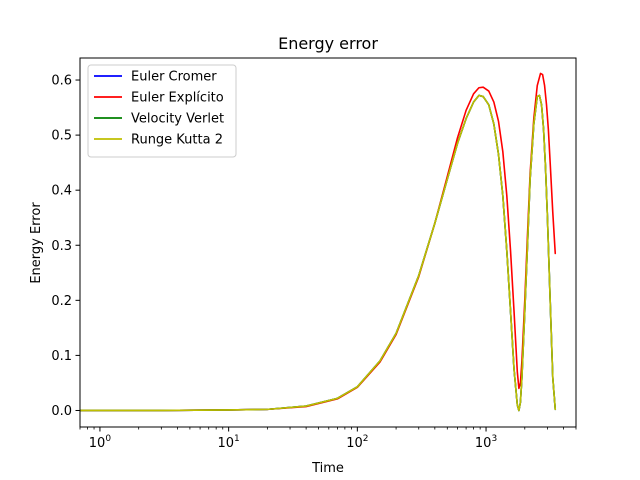  What do you see at coordinates (486, 442) in the screenshot?
I see `x-tick-label-3: 10³` at bounding box center [486, 442].